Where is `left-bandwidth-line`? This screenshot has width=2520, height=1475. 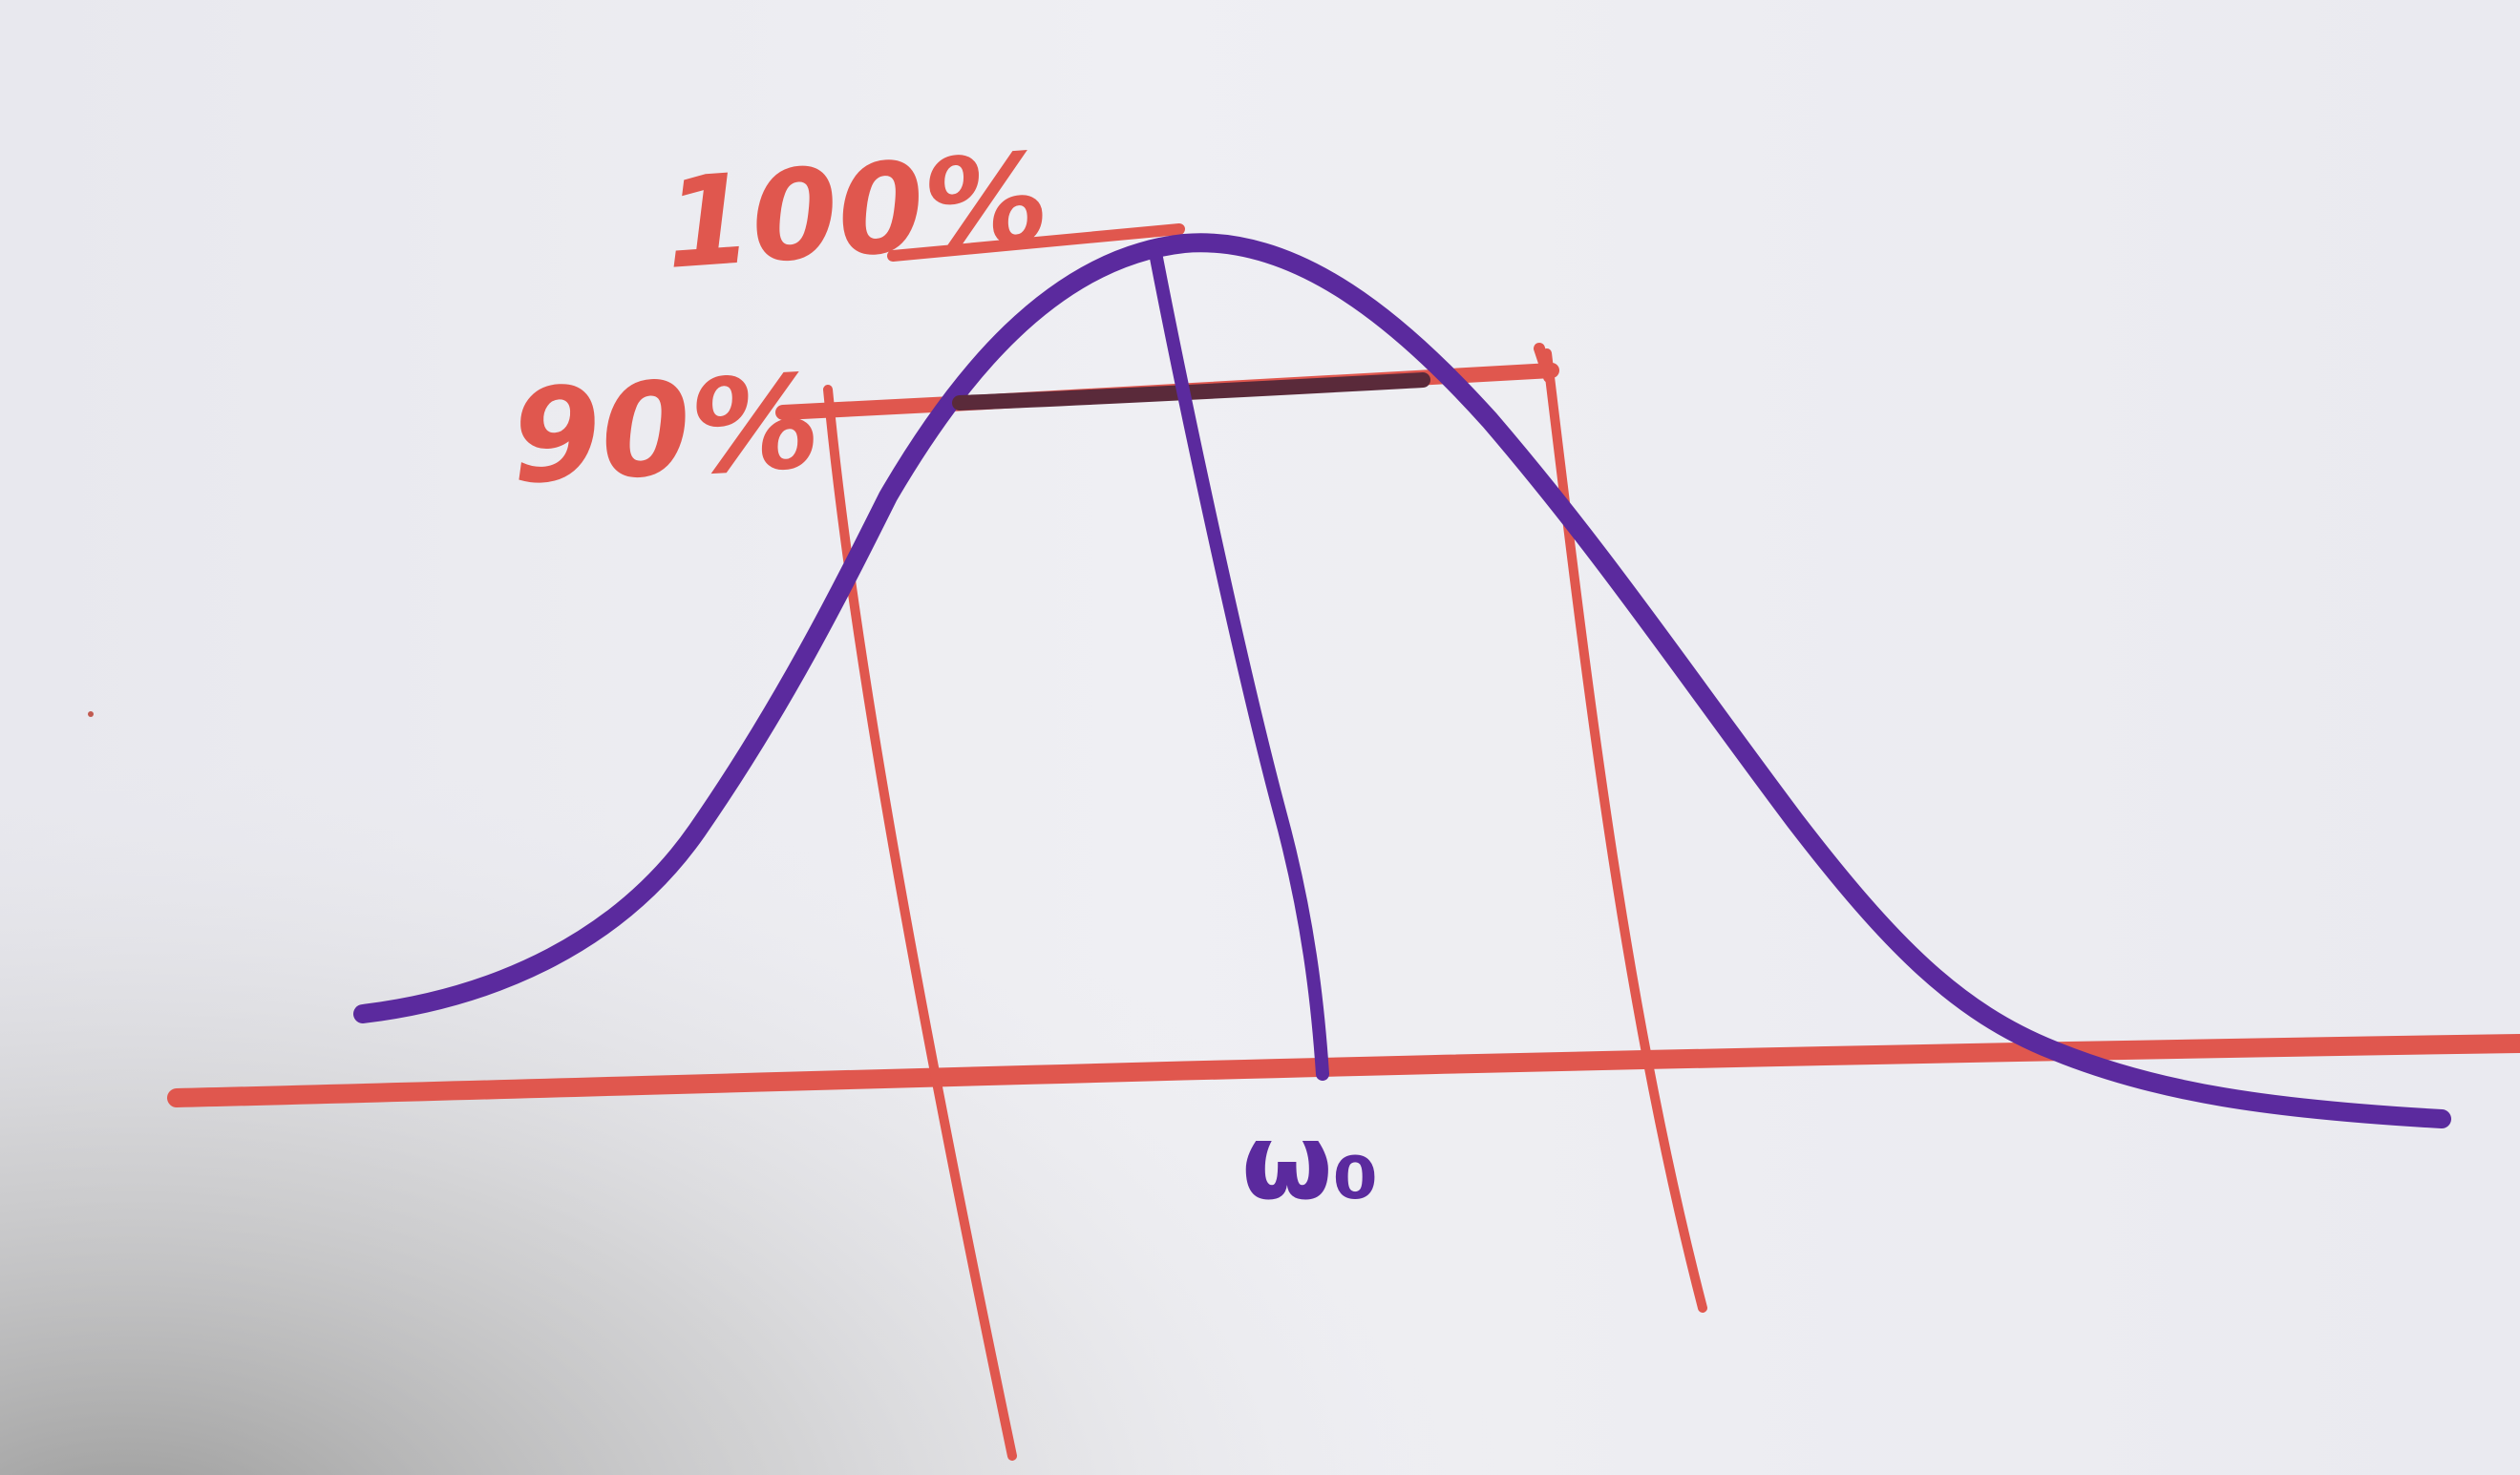 left-bandwidth-line is located at coordinates (920, 923).